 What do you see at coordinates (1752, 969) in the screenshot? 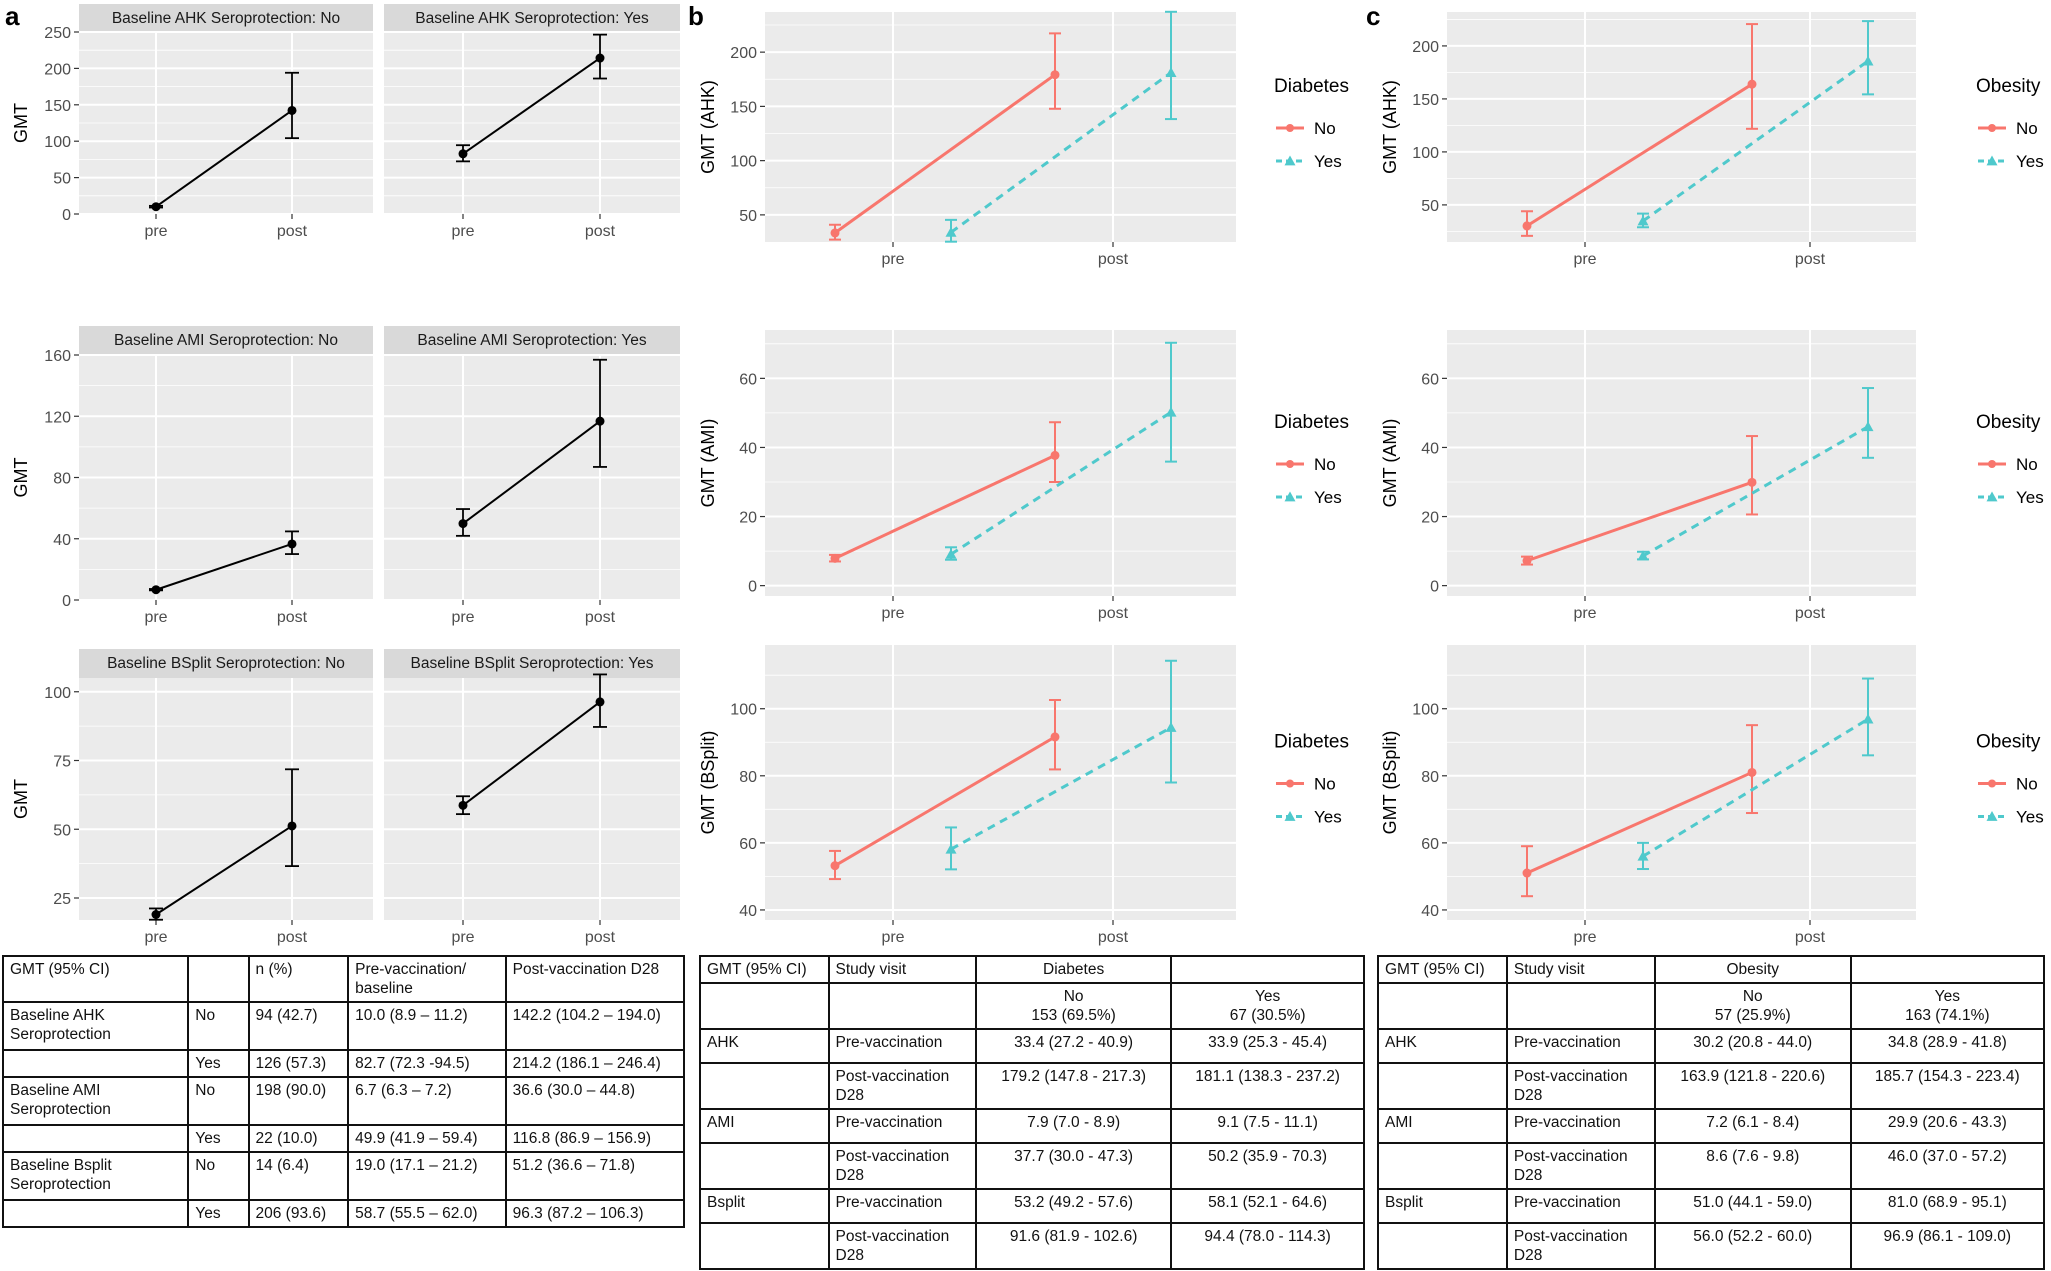
I see `table-cell: Obesity` at bounding box center [1752, 969].